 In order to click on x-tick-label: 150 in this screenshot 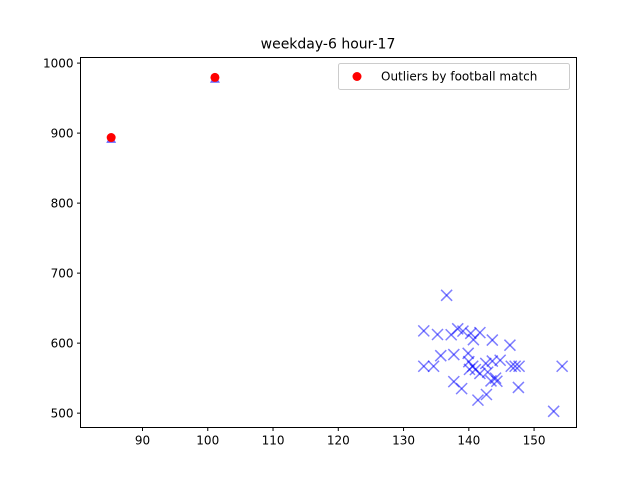, I will do `click(534, 441)`.